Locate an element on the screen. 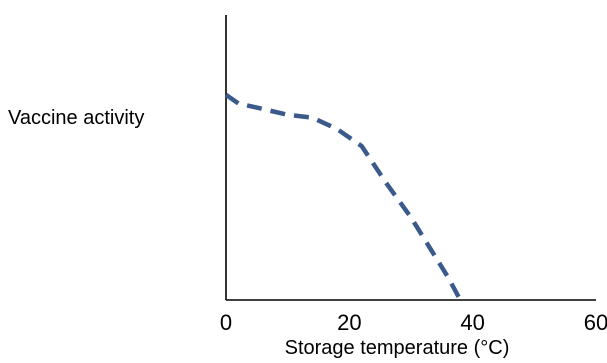 The height and width of the screenshot is (363, 607). x-tick-label: 20 is located at coordinates (349, 322).